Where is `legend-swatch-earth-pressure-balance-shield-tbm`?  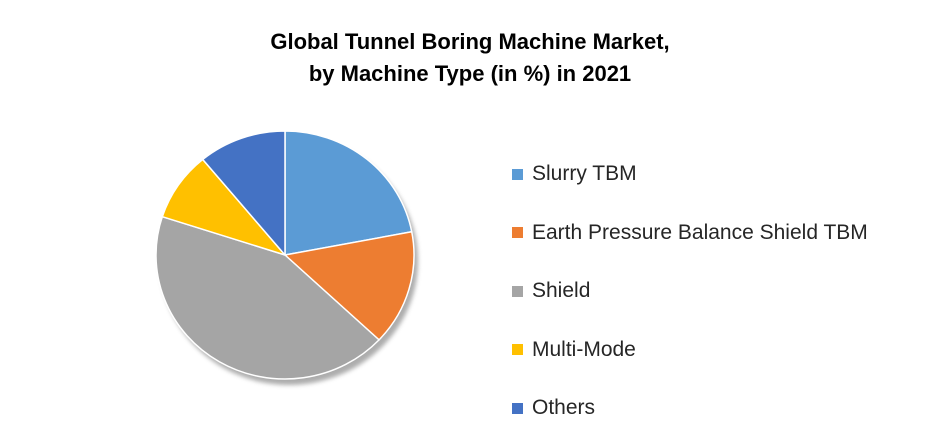 legend-swatch-earth-pressure-balance-shield-tbm is located at coordinates (517, 233).